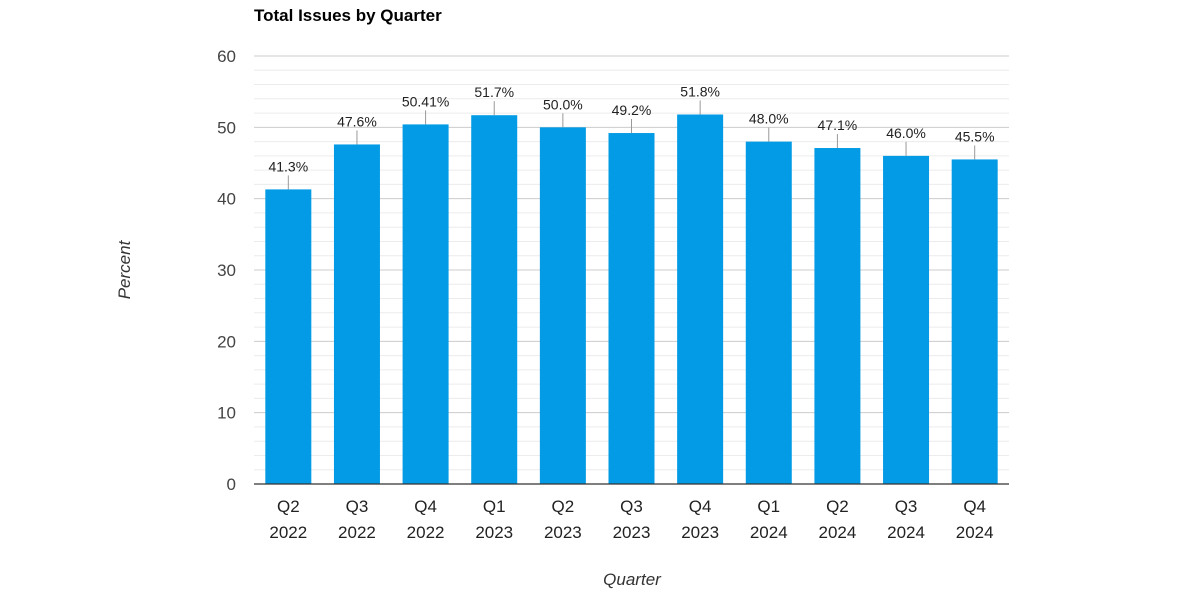 The height and width of the screenshot is (600, 1200). Describe the element at coordinates (231, 484) in the screenshot. I see `y-tick-label: 0` at that location.